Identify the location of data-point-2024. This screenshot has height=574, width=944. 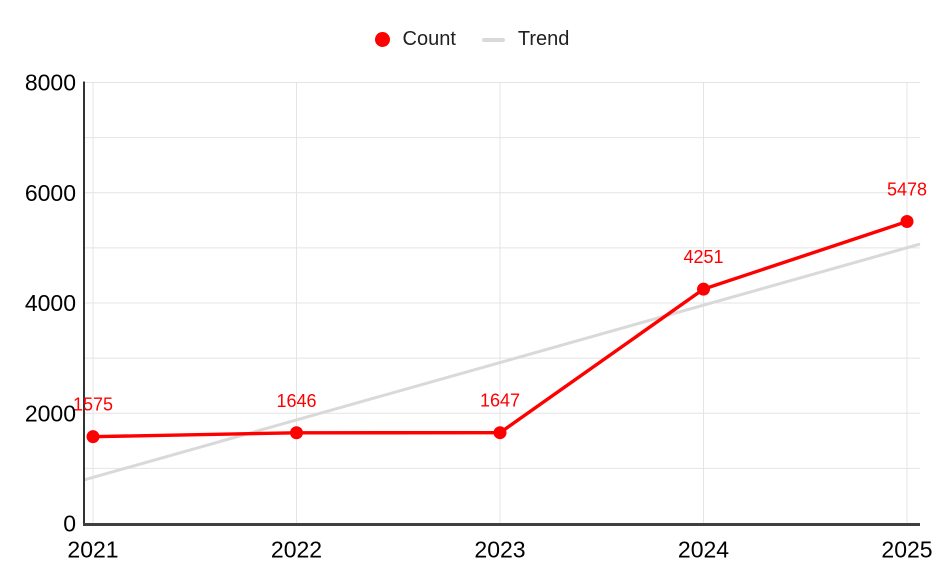
(703, 289).